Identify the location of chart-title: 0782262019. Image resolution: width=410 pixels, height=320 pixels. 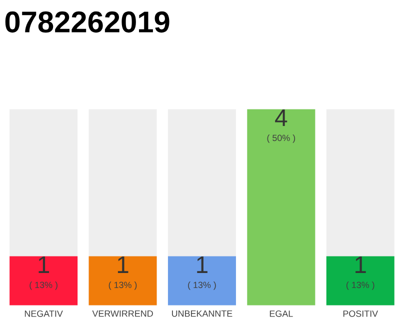
(87, 22).